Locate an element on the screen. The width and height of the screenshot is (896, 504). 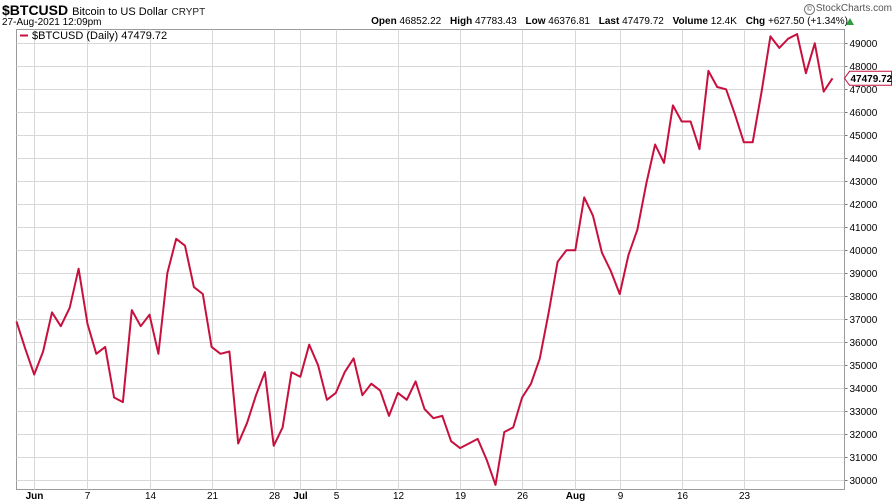
y-tick-label: 33000 is located at coordinates (864, 412).